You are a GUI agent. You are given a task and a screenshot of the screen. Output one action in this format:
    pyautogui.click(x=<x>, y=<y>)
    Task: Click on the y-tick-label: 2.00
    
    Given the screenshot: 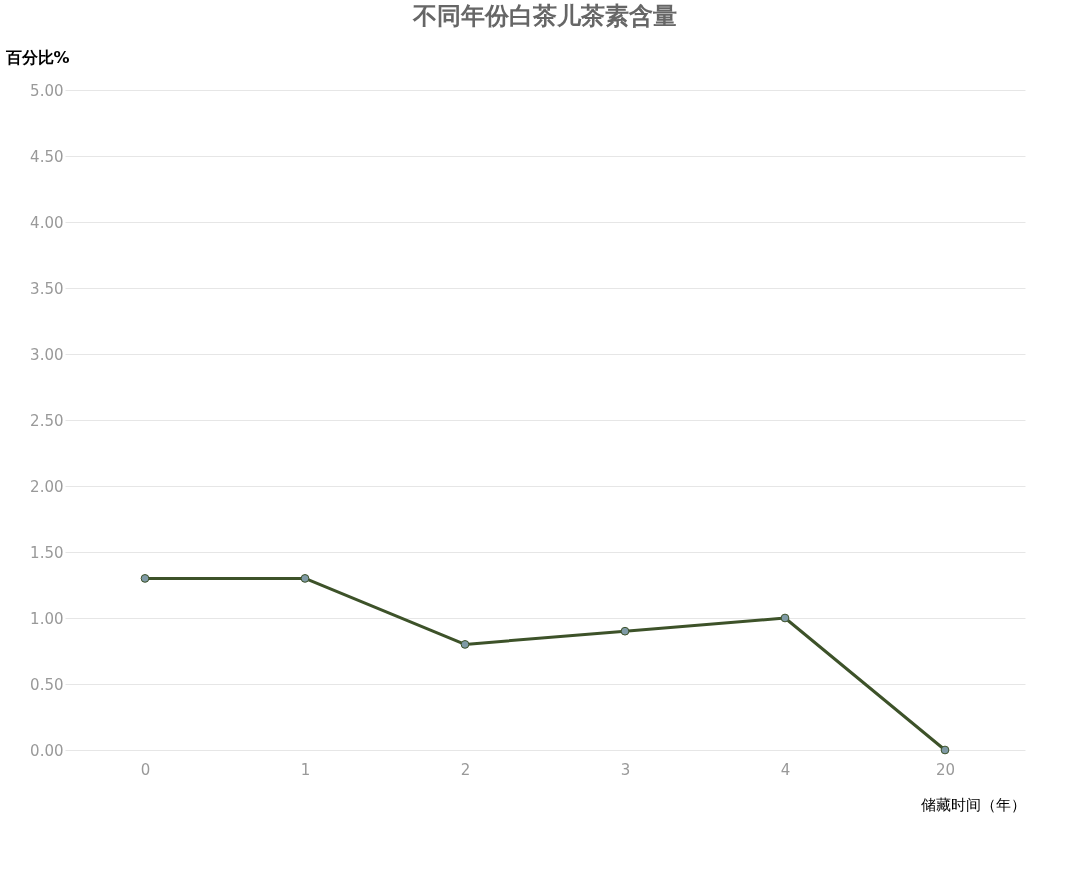 What is the action you would take?
    pyautogui.click(x=47, y=486)
    